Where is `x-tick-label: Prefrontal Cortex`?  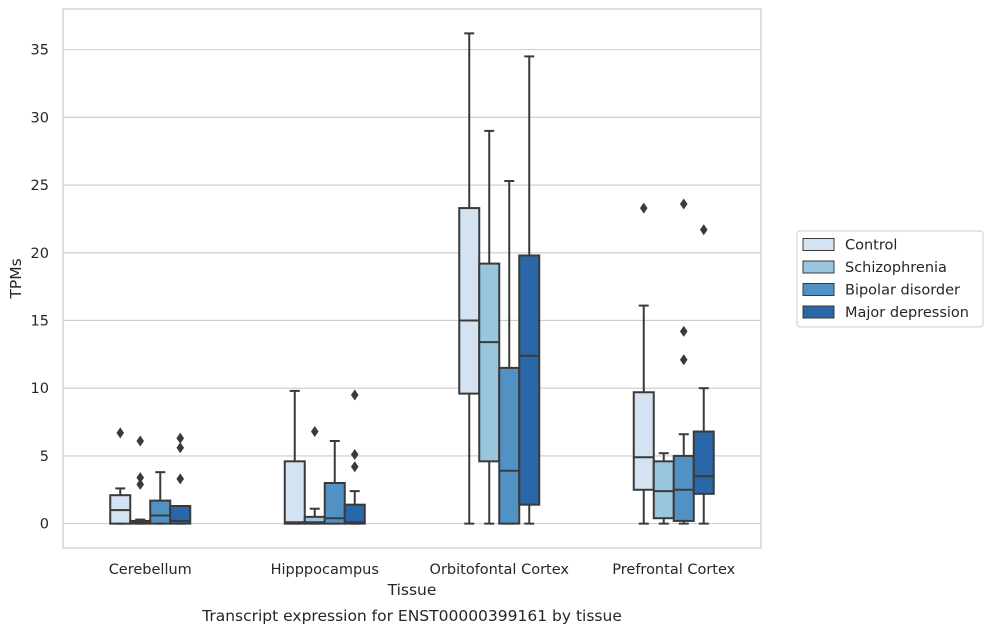 x-tick-label: Prefrontal Cortex is located at coordinates (673, 570).